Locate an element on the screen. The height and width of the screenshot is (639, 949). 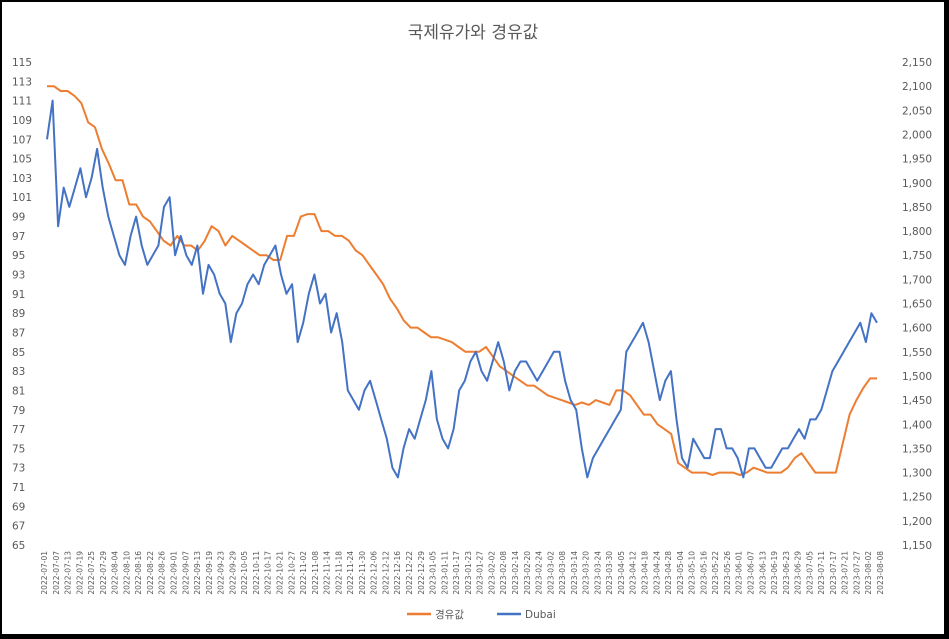
left-tick-label: 75 is located at coordinates (18, 449).